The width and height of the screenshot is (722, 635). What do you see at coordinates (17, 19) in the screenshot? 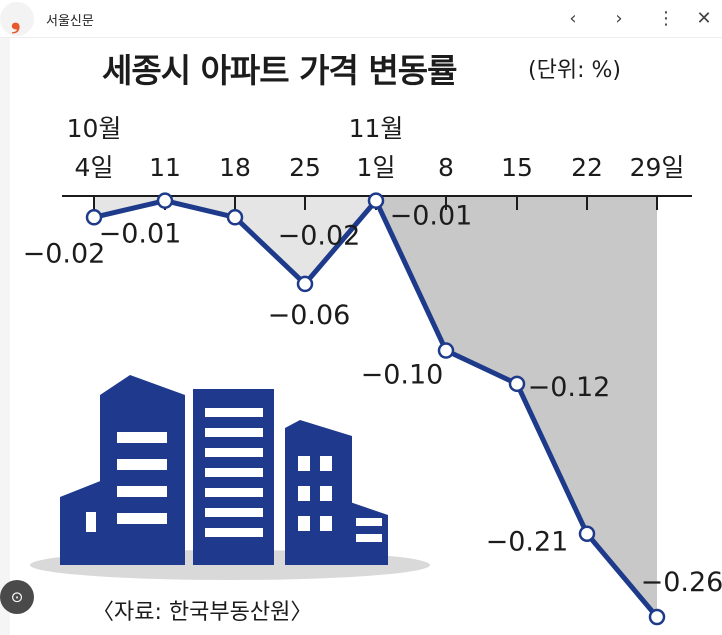
I see `site-logo-icon: ❟` at bounding box center [17, 19].